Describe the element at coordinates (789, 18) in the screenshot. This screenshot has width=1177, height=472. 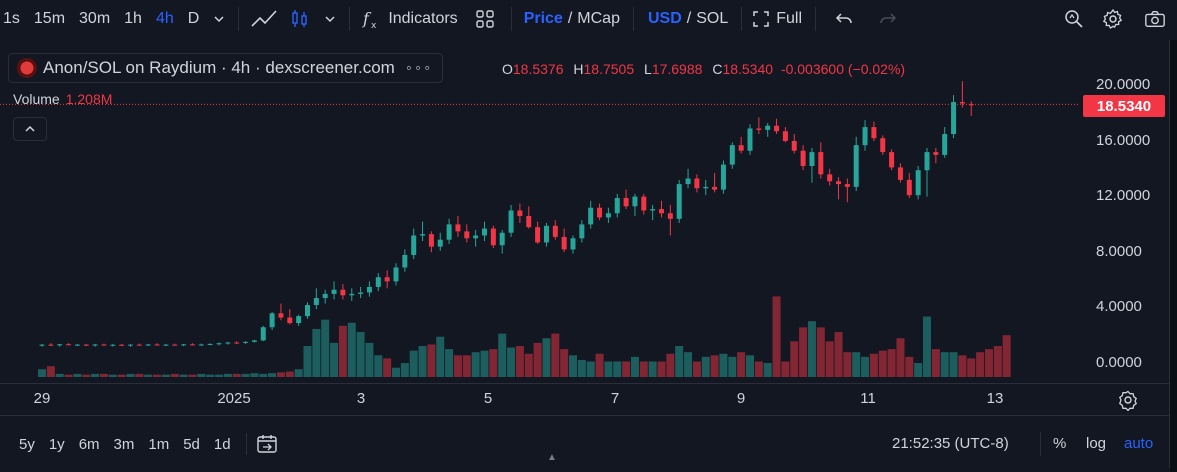
I see `full-button: Full` at that location.